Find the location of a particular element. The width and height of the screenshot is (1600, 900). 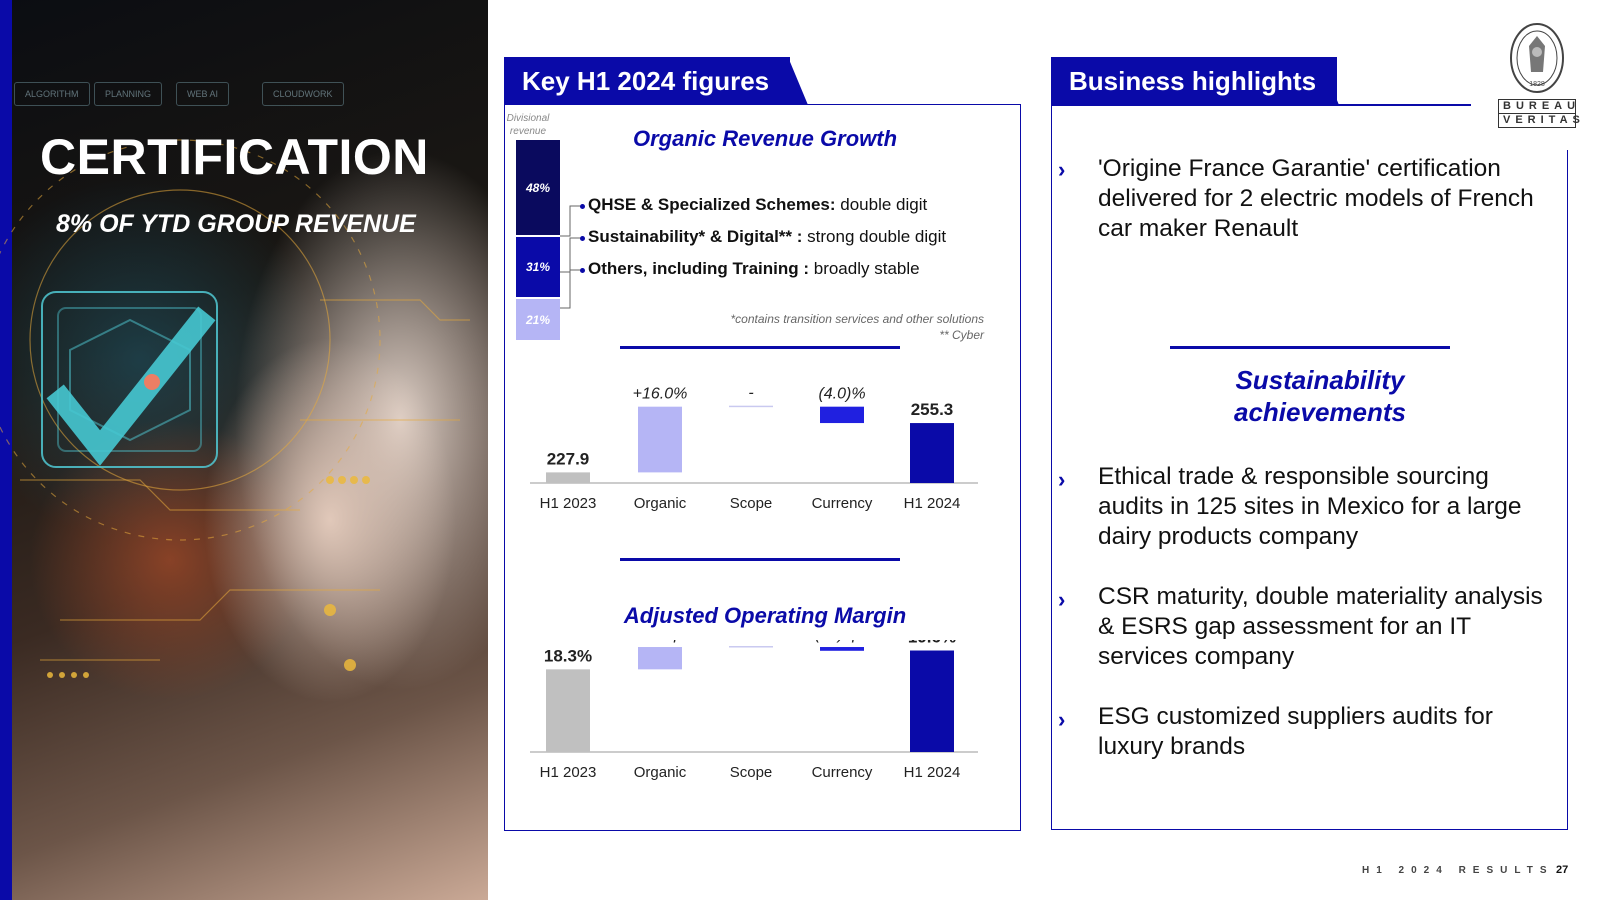

sustainability-title: Sustainability achievements is located at coordinates (1320, 396).